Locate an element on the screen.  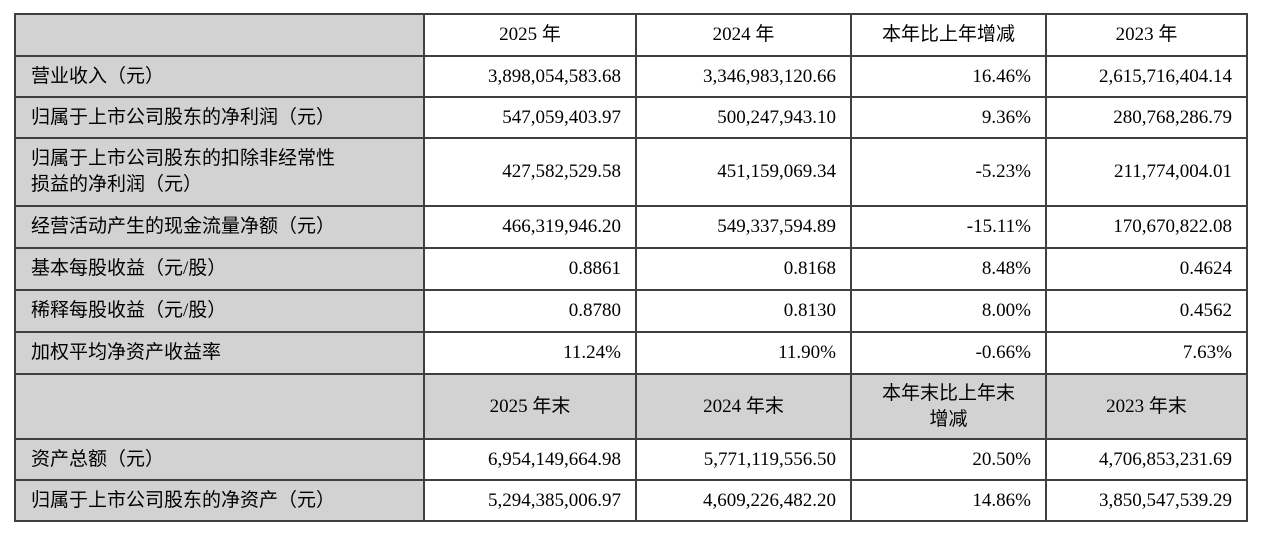
cell-value: 547,059,403.97 is located at coordinates (530, 117).